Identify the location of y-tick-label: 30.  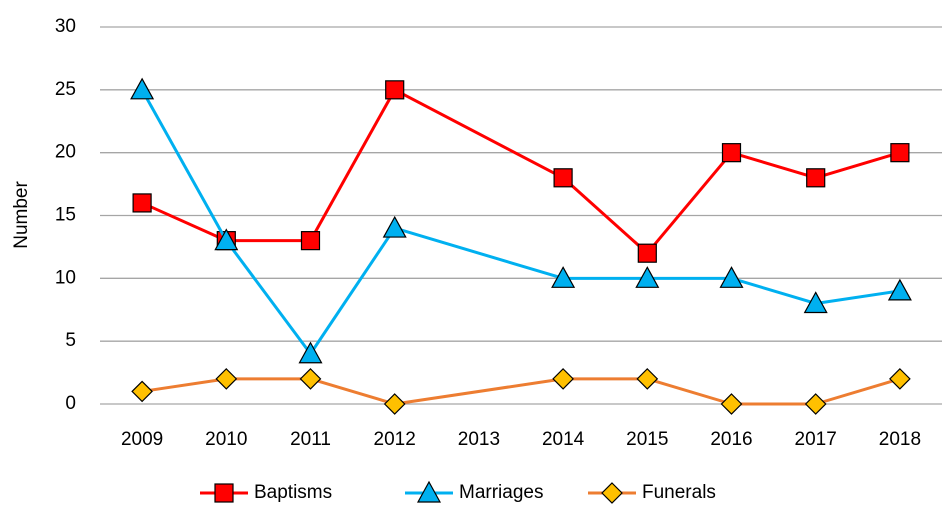
(65, 26).